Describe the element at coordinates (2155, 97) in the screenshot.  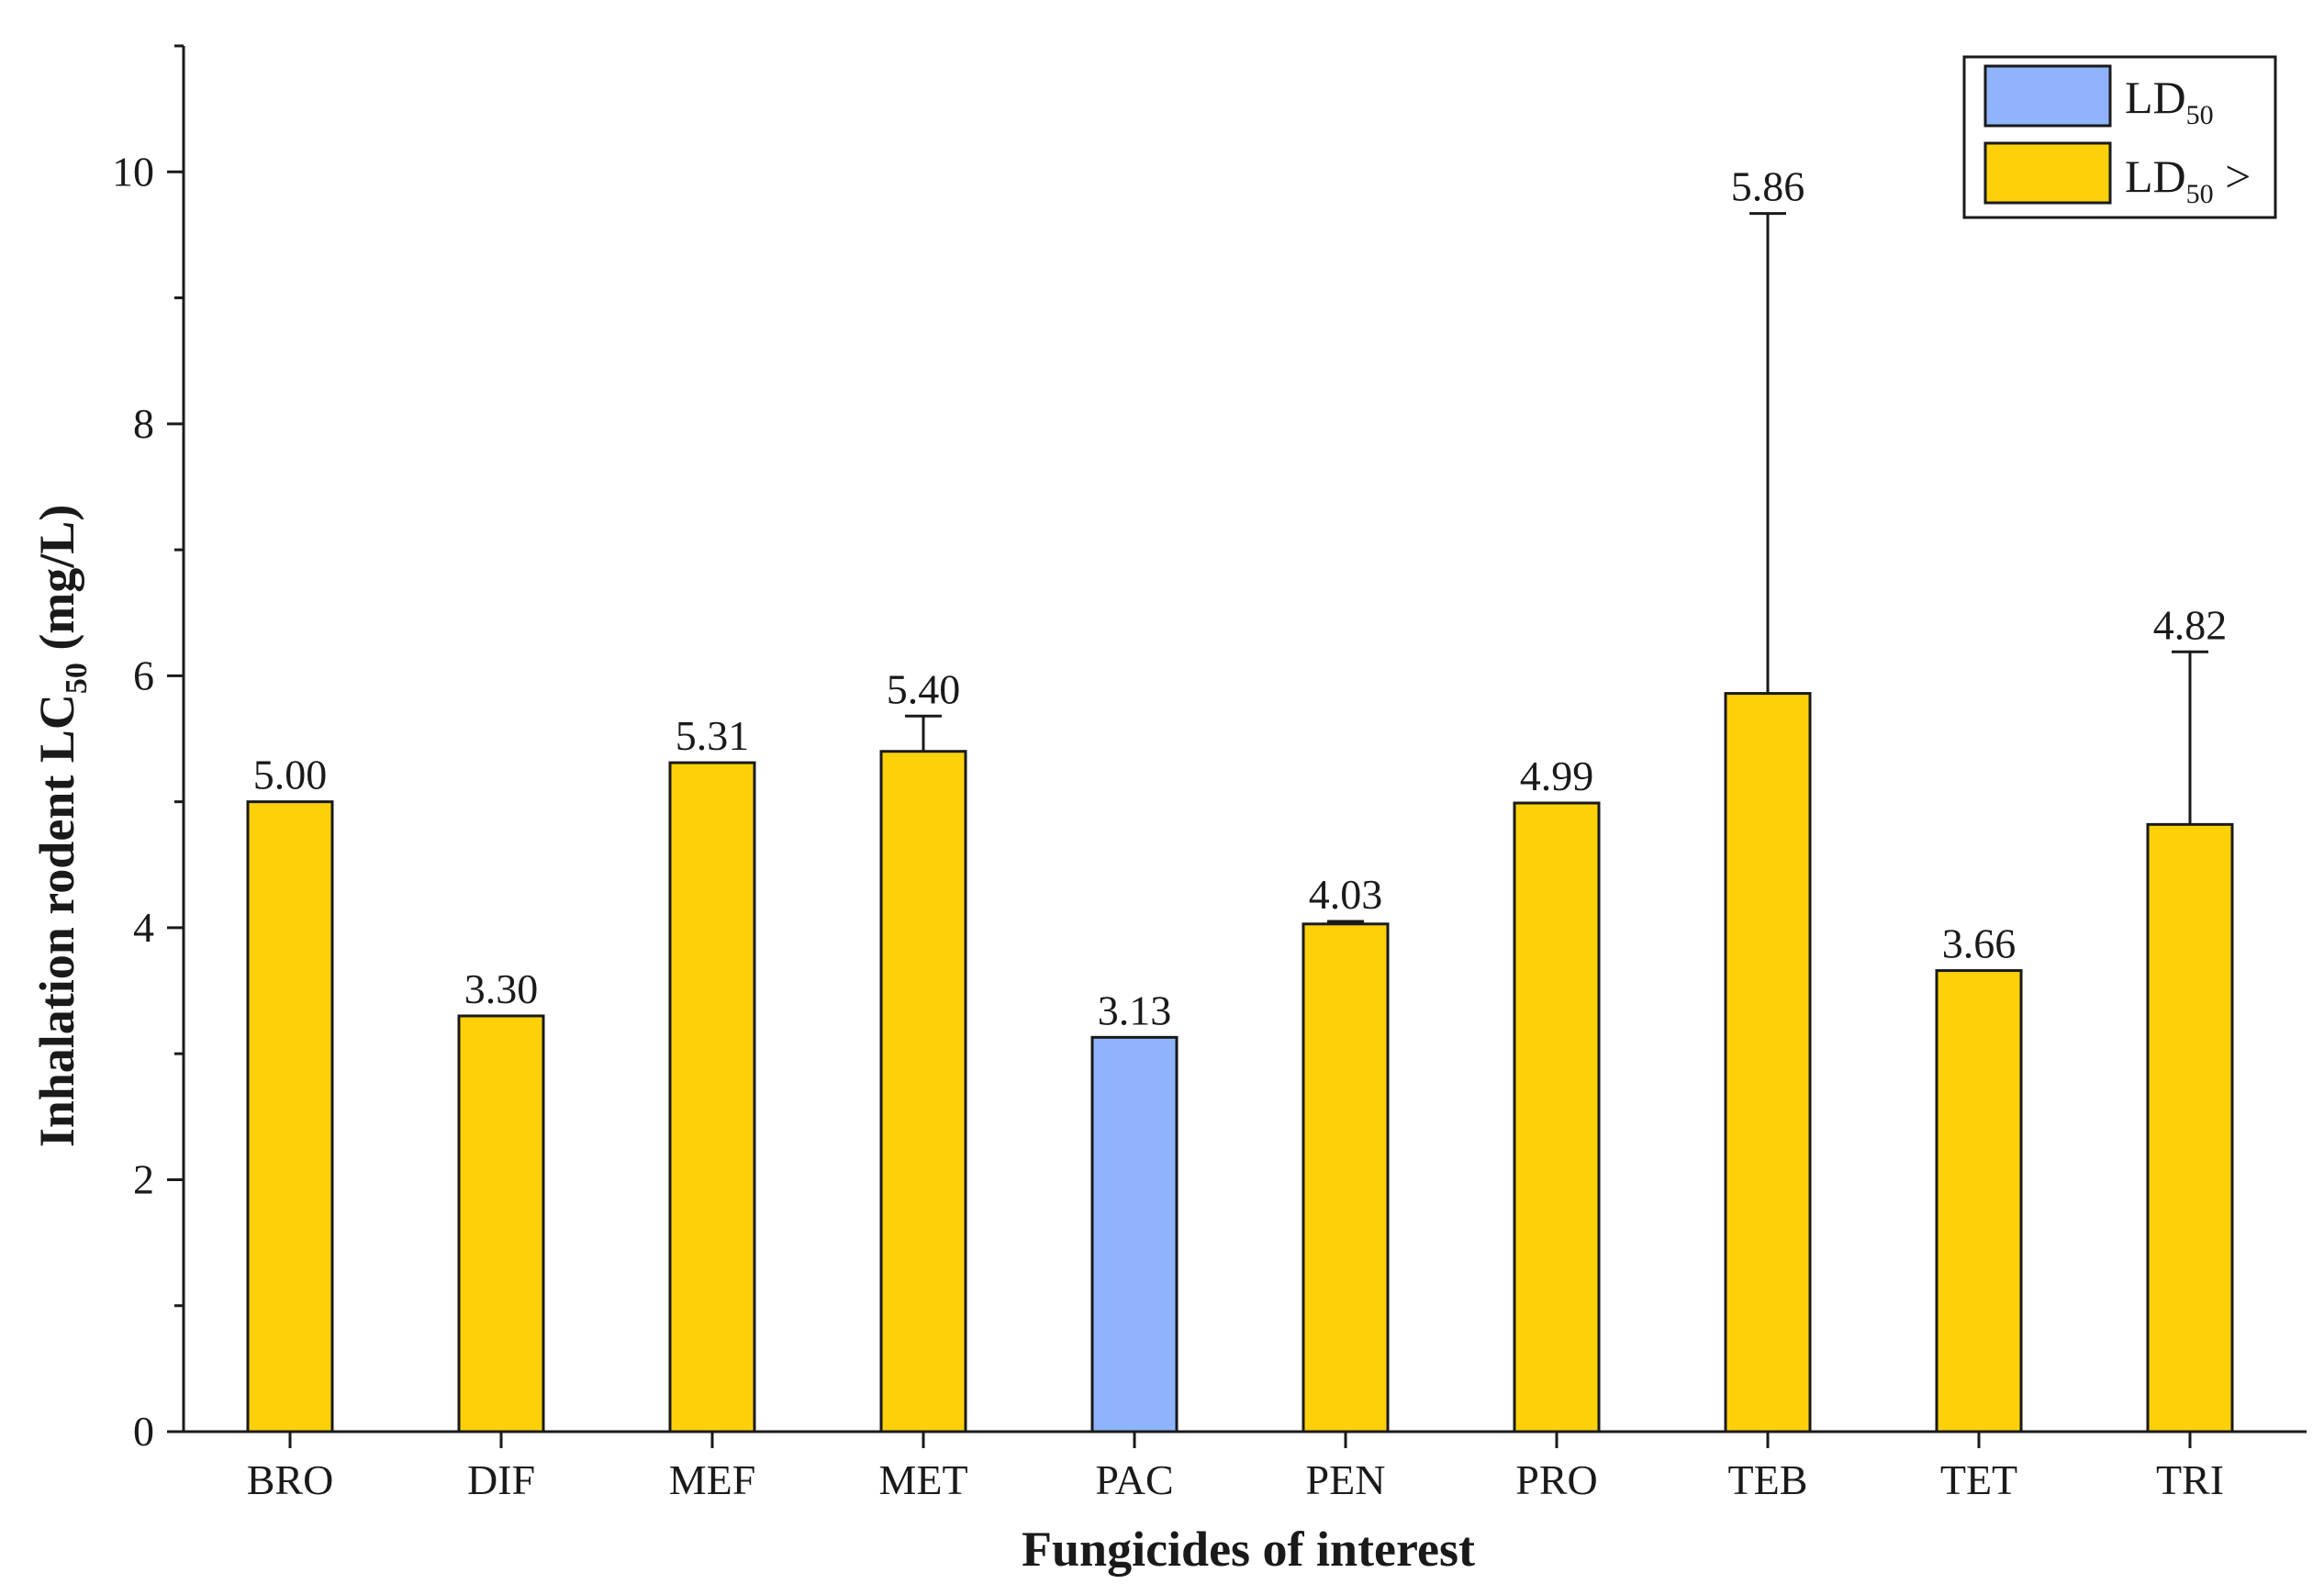
I see `legend-ld50-name: LD` at that location.